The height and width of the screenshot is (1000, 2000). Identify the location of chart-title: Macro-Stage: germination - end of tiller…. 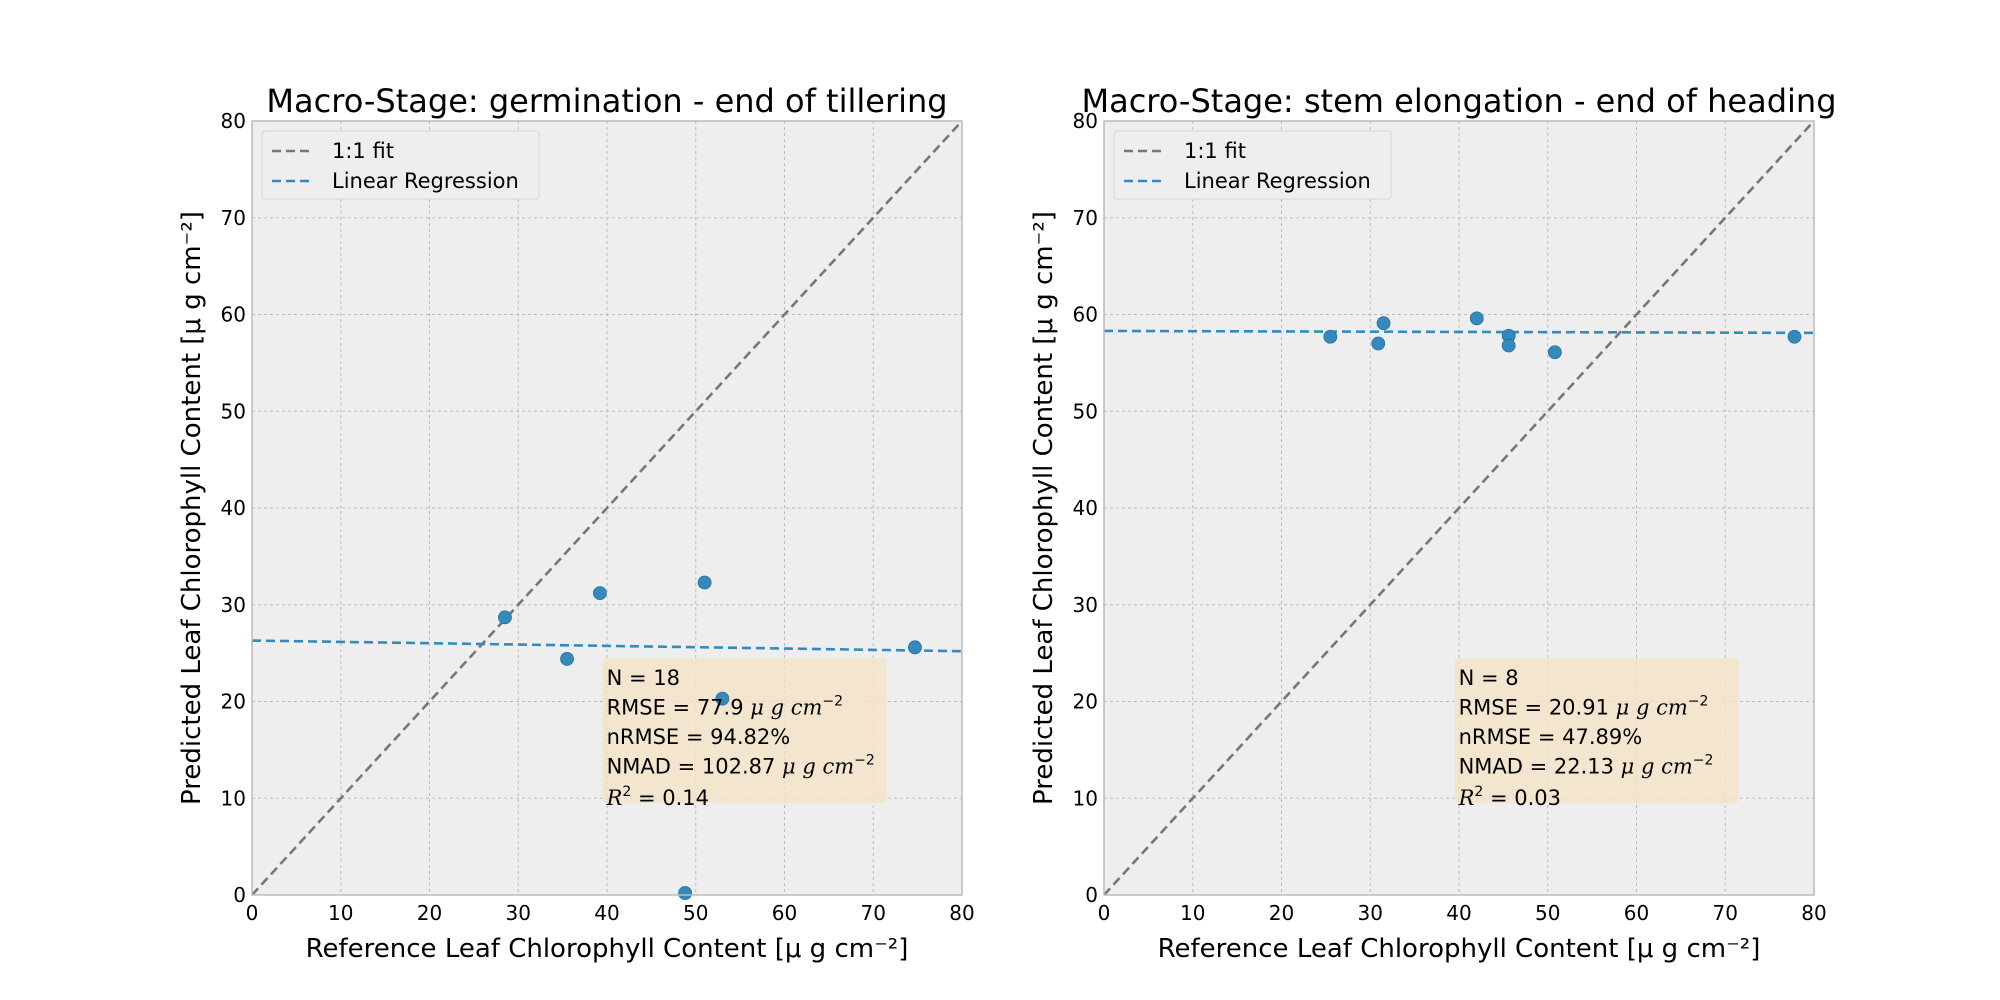
(606, 101).